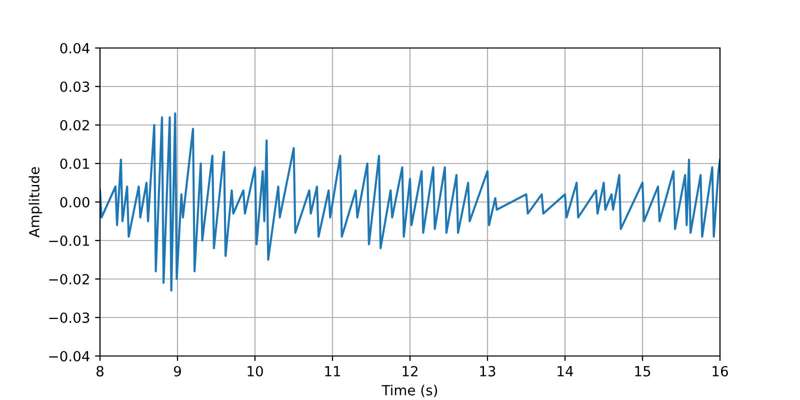  Describe the element at coordinates (100, 371) in the screenshot. I see `x-tick-label: 8` at that location.